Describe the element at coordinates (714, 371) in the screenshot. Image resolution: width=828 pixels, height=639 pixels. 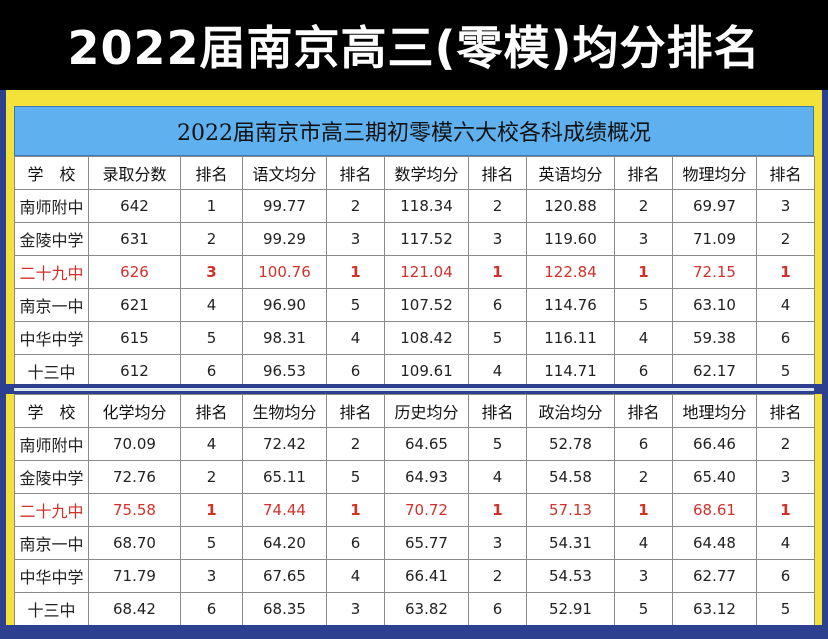
I see `score-cell: 62.17` at that location.